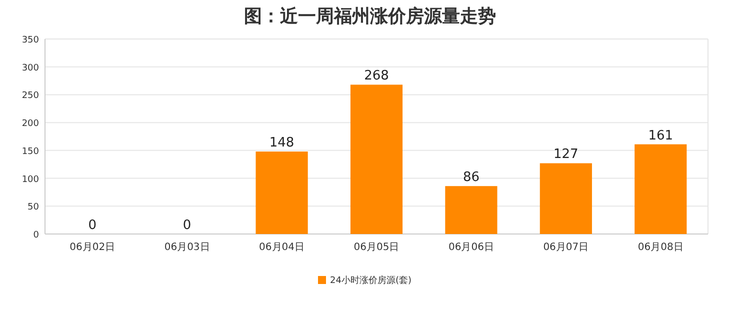 The height and width of the screenshot is (312, 740). What do you see at coordinates (371, 280) in the screenshot?
I see `legend-label: 24小时涨价房源(套)` at bounding box center [371, 280].